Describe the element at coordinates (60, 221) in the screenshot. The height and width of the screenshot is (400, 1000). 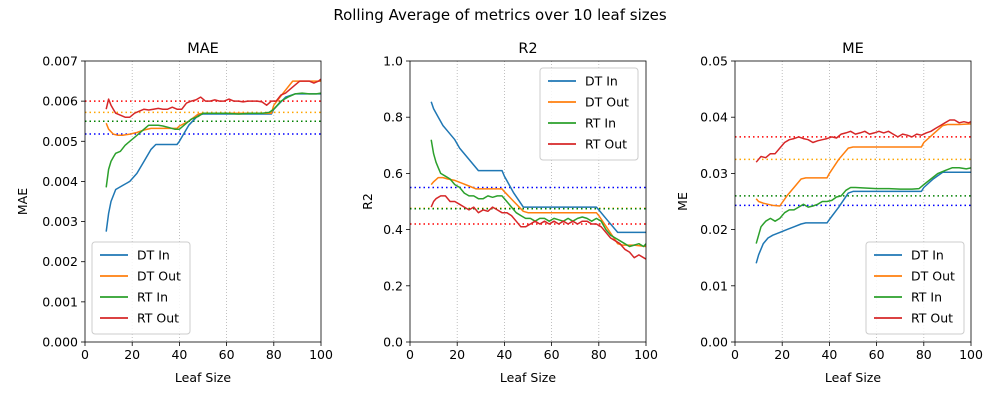
I see `y-tick-label: 0.003` at that location.